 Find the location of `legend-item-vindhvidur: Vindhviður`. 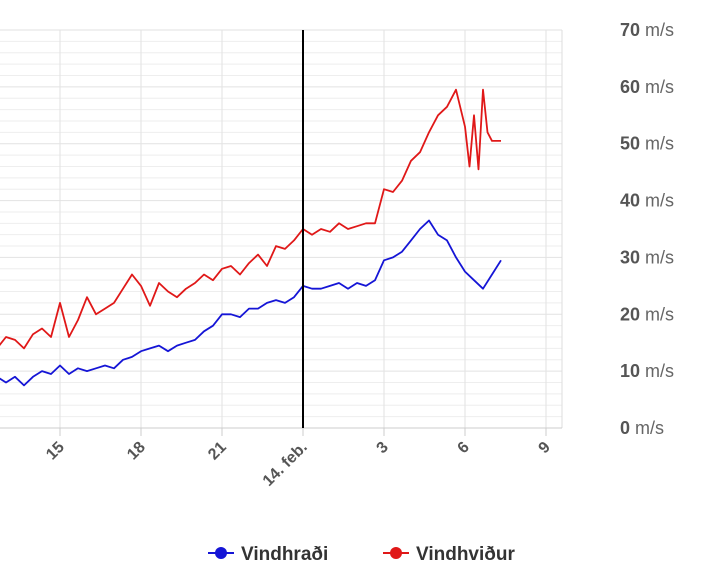

legend-item-vindhvidur: Vindhviður is located at coordinates (449, 554).